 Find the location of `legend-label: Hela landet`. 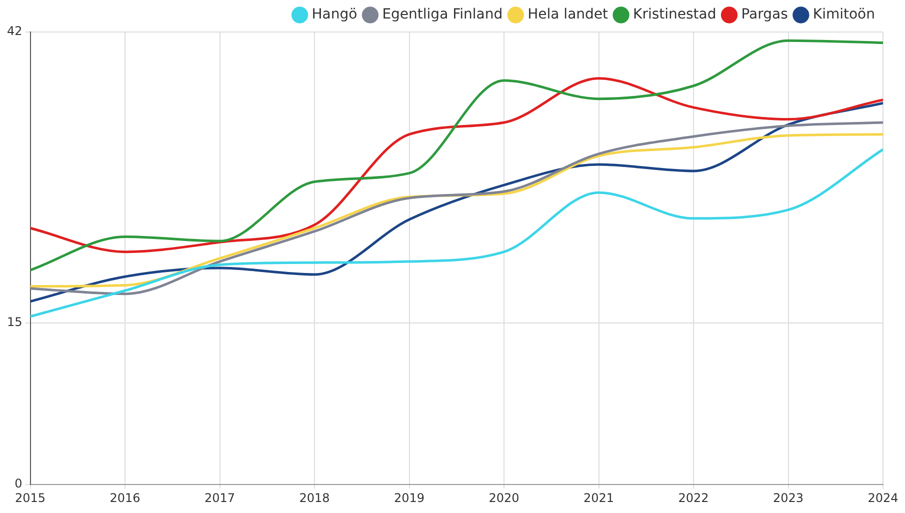

legend-label: Hela landet is located at coordinates (568, 14).